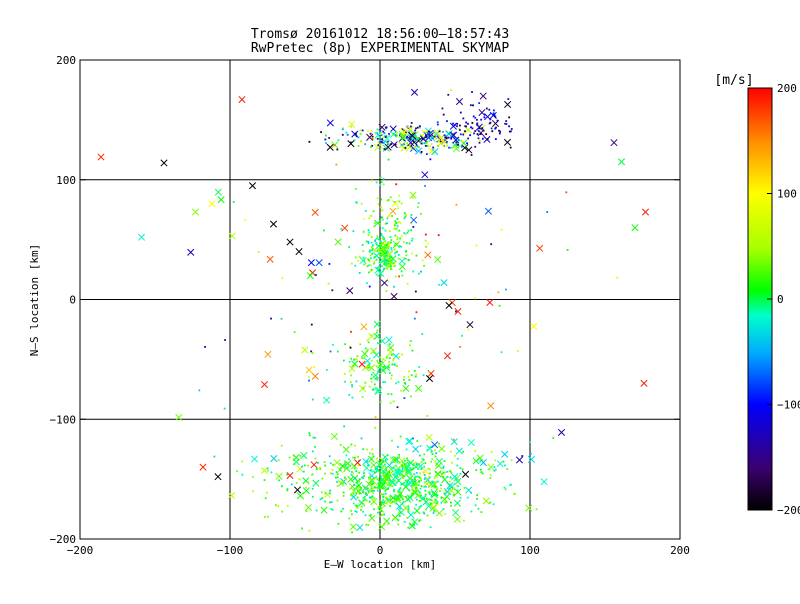 The width and height of the screenshot is (800, 604). I want to click on colorbar-tick-label: −100, so click(788, 405).